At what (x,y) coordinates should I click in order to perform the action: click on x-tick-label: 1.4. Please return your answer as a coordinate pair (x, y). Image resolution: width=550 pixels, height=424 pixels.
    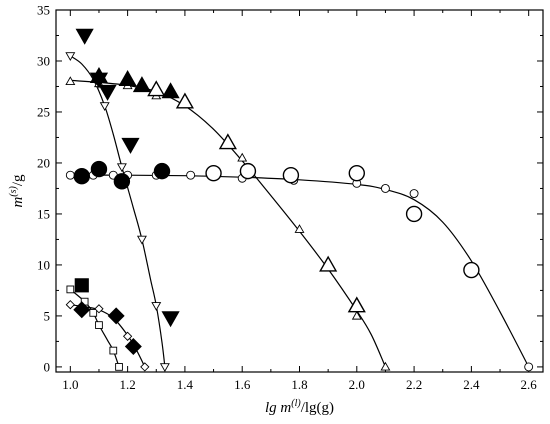
    Looking at the image, I should click on (185, 384).